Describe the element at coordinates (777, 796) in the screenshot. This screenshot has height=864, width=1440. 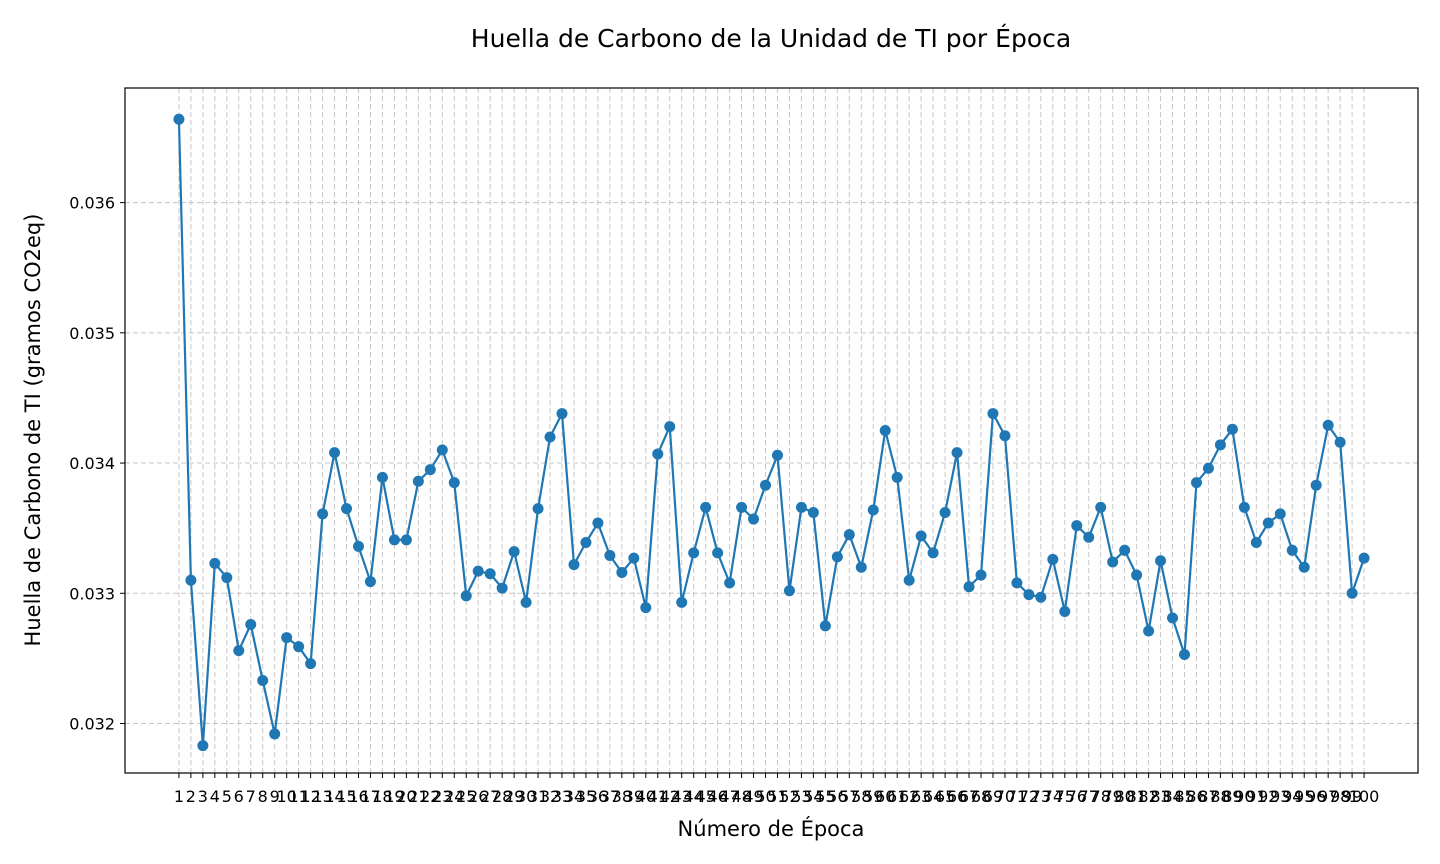
I see `x-tick-label: 51` at that location.